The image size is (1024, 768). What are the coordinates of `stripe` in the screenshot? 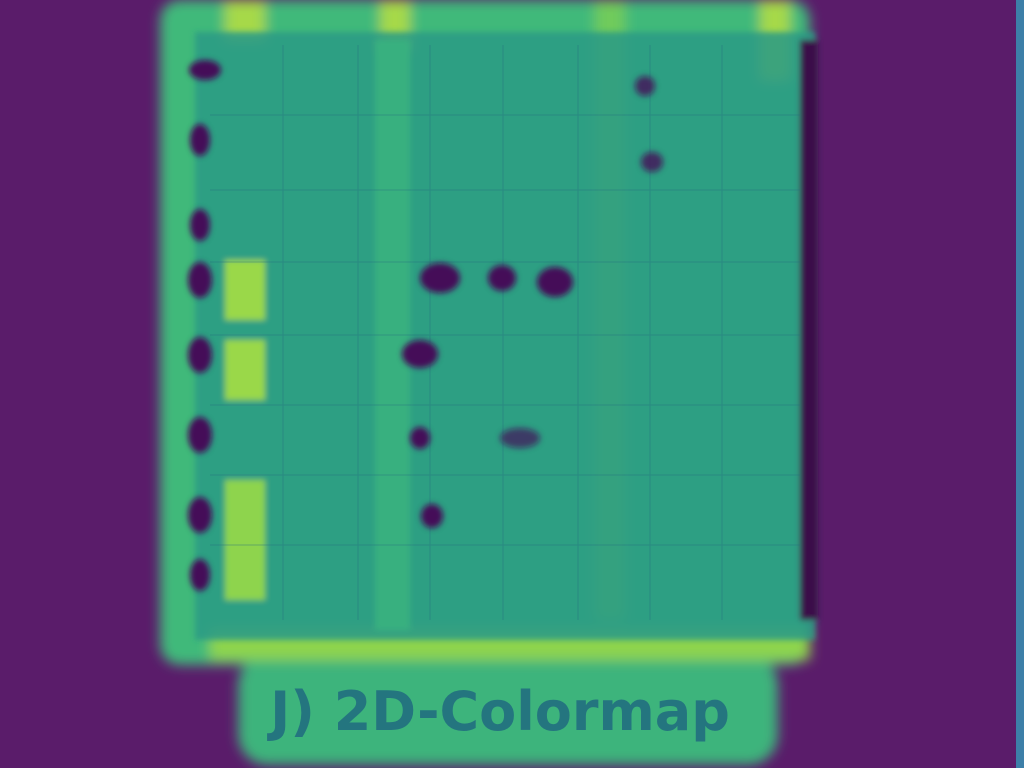 It's located at (392, 335).